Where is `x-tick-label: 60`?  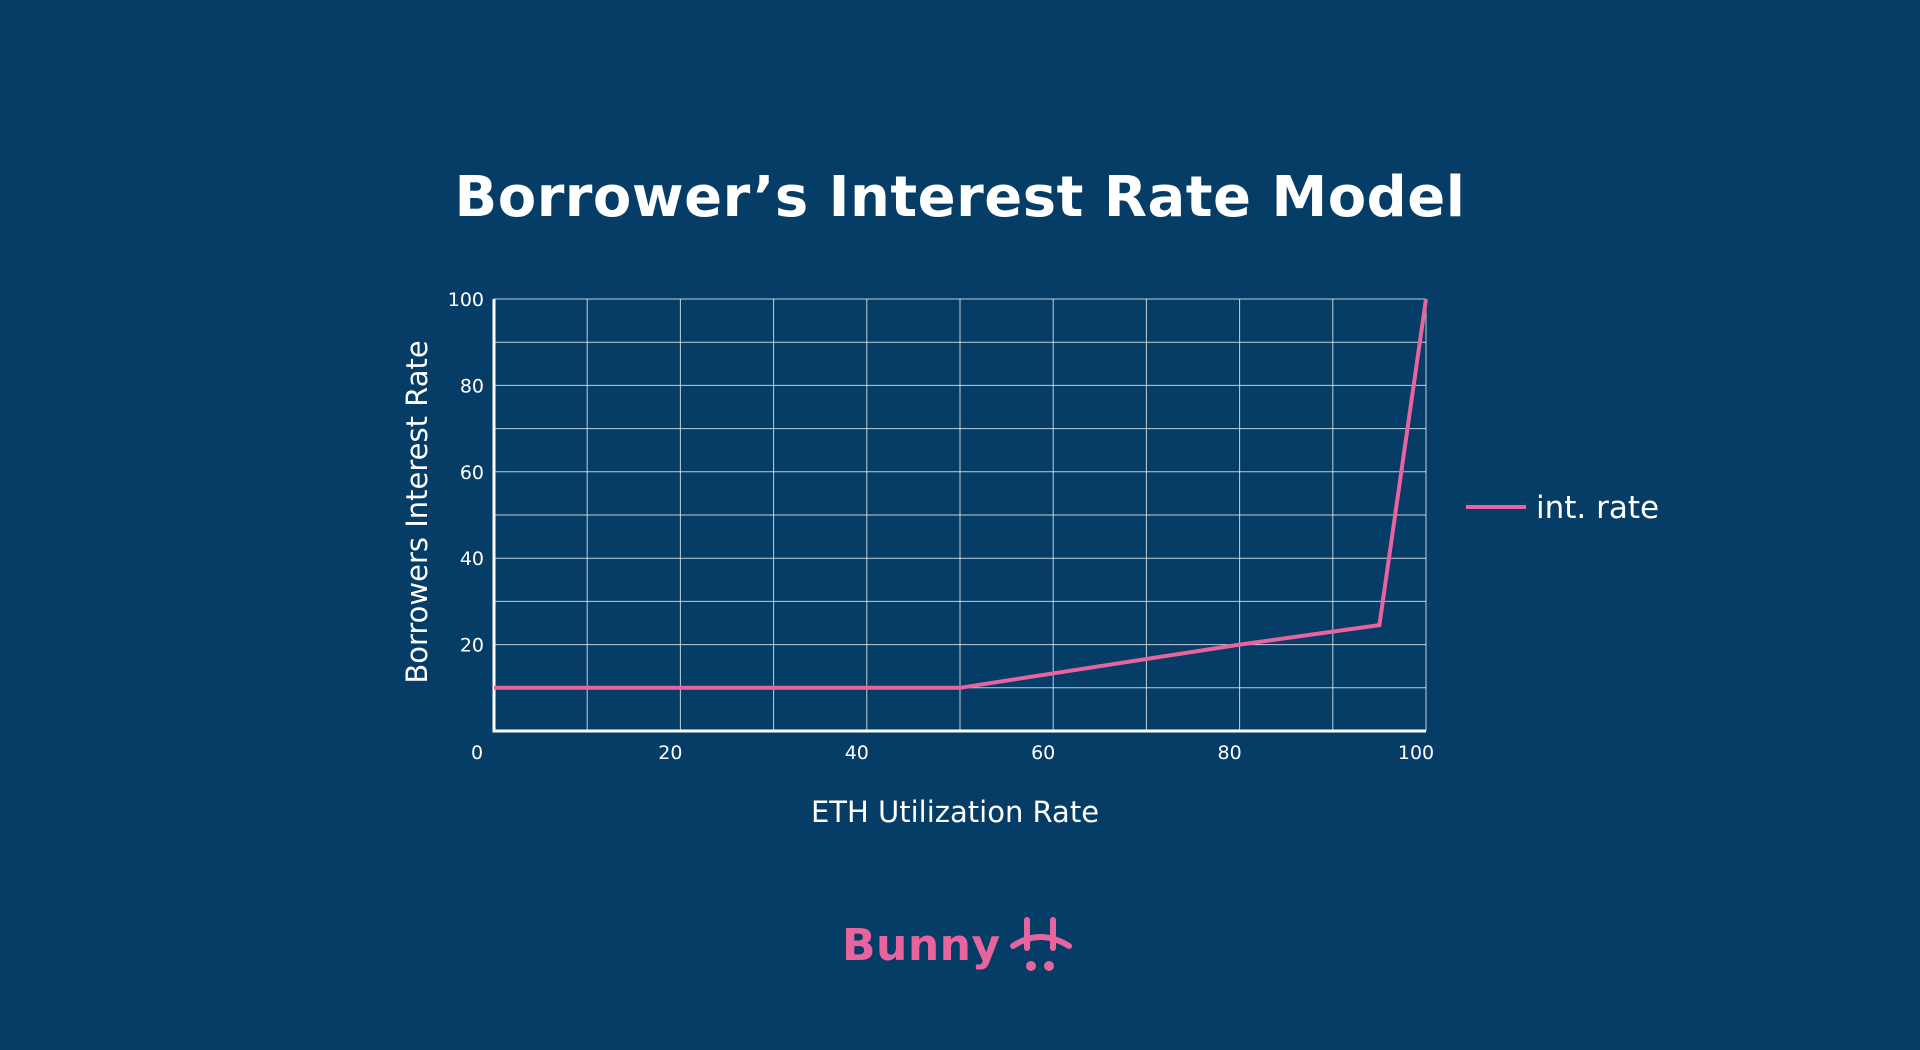 x-tick-label: 60 is located at coordinates (1043, 753).